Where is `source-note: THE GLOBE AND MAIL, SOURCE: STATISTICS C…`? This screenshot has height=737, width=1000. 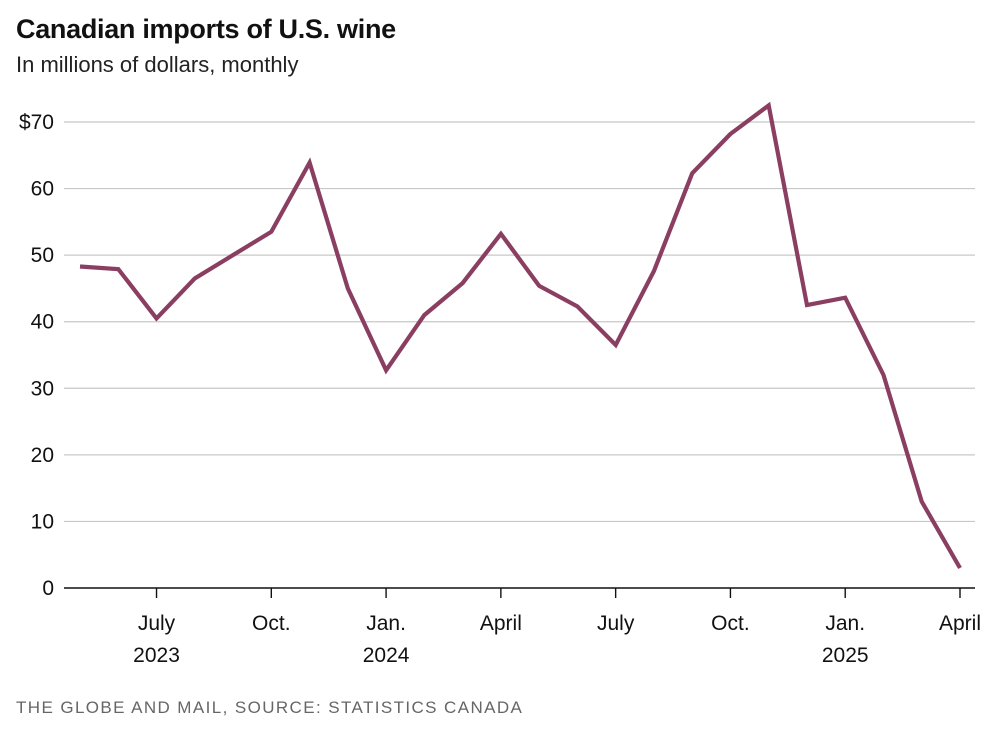 source-note: THE GLOBE AND MAIL, SOURCE: STATISTICS C… is located at coordinates (270, 707).